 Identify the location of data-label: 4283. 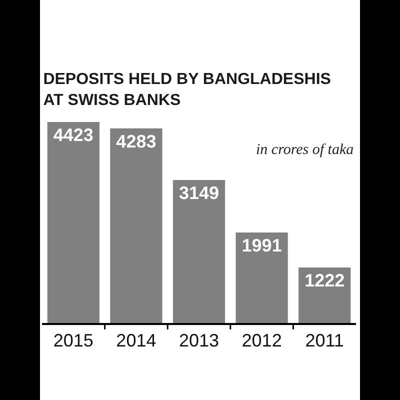
(136, 141).